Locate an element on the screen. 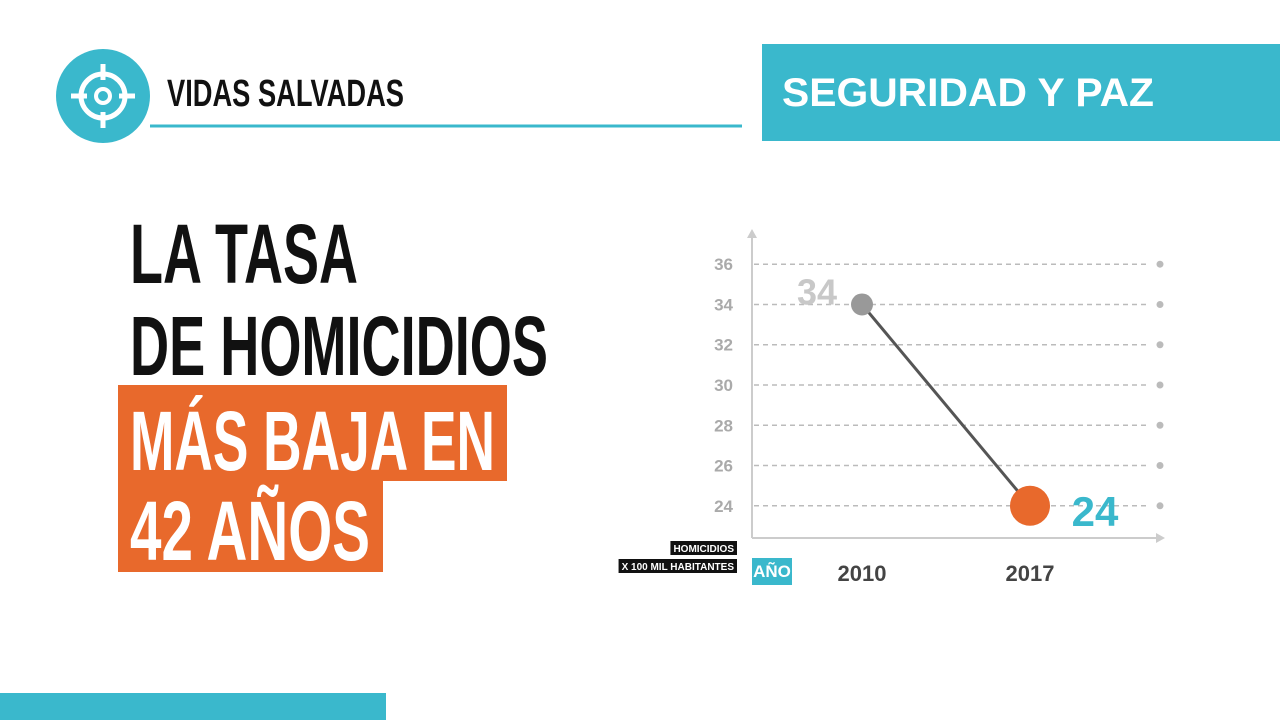 Image resolution: width=1280 pixels, height=720 pixels. x-axis-label: AÑO is located at coordinates (772, 571).